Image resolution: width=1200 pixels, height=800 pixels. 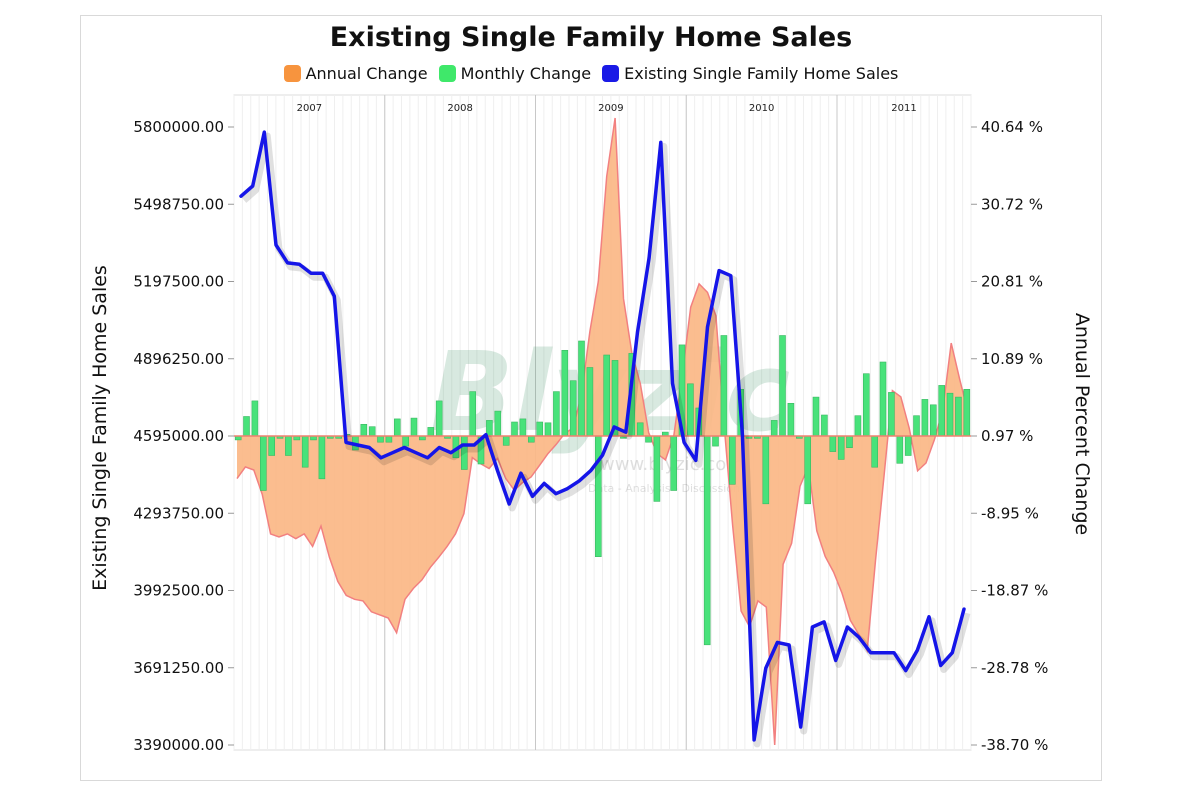 I want to click on legend-label-home-sales: Existing Single Family Home Sales, so click(x=761, y=73).